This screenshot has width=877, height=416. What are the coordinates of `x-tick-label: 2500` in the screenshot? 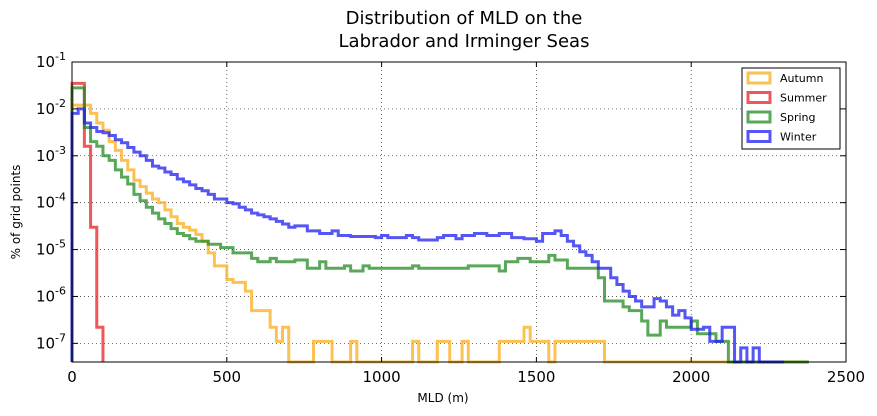 It's located at (846, 377).